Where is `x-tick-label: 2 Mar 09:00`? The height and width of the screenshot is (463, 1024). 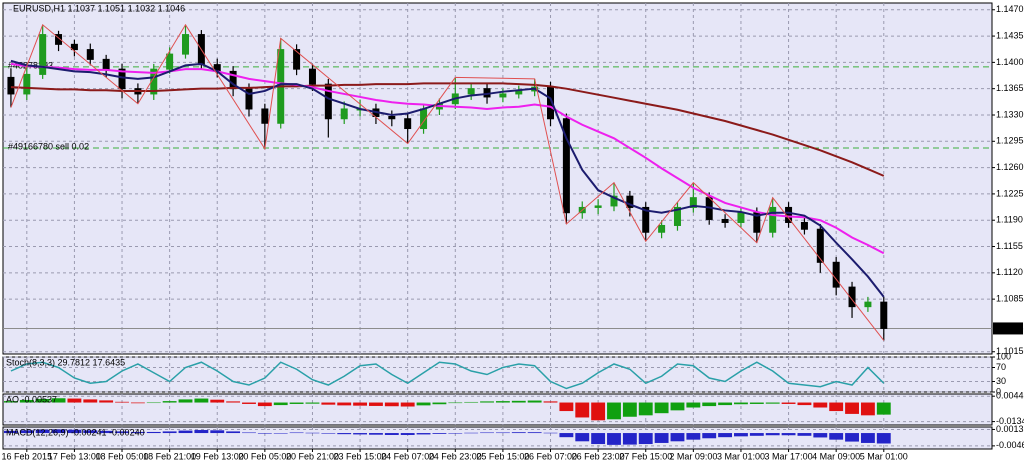 x-tick-label: 2 Mar 09:00 is located at coordinates (693, 456).